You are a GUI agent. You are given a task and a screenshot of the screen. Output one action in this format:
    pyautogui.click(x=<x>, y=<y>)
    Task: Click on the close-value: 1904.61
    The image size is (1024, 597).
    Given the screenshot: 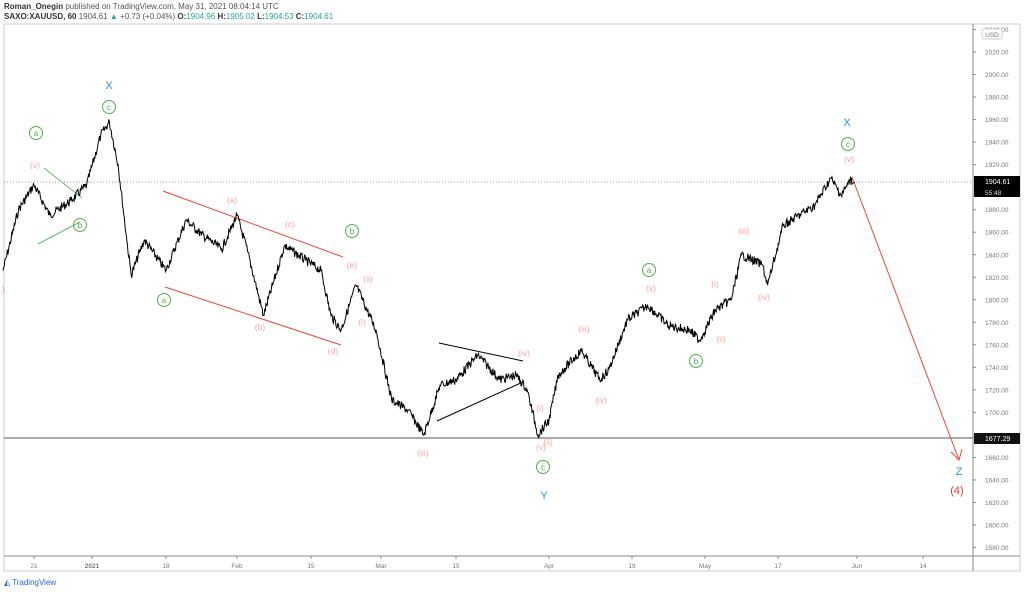 What is the action you would take?
    pyautogui.click(x=319, y=16)
    